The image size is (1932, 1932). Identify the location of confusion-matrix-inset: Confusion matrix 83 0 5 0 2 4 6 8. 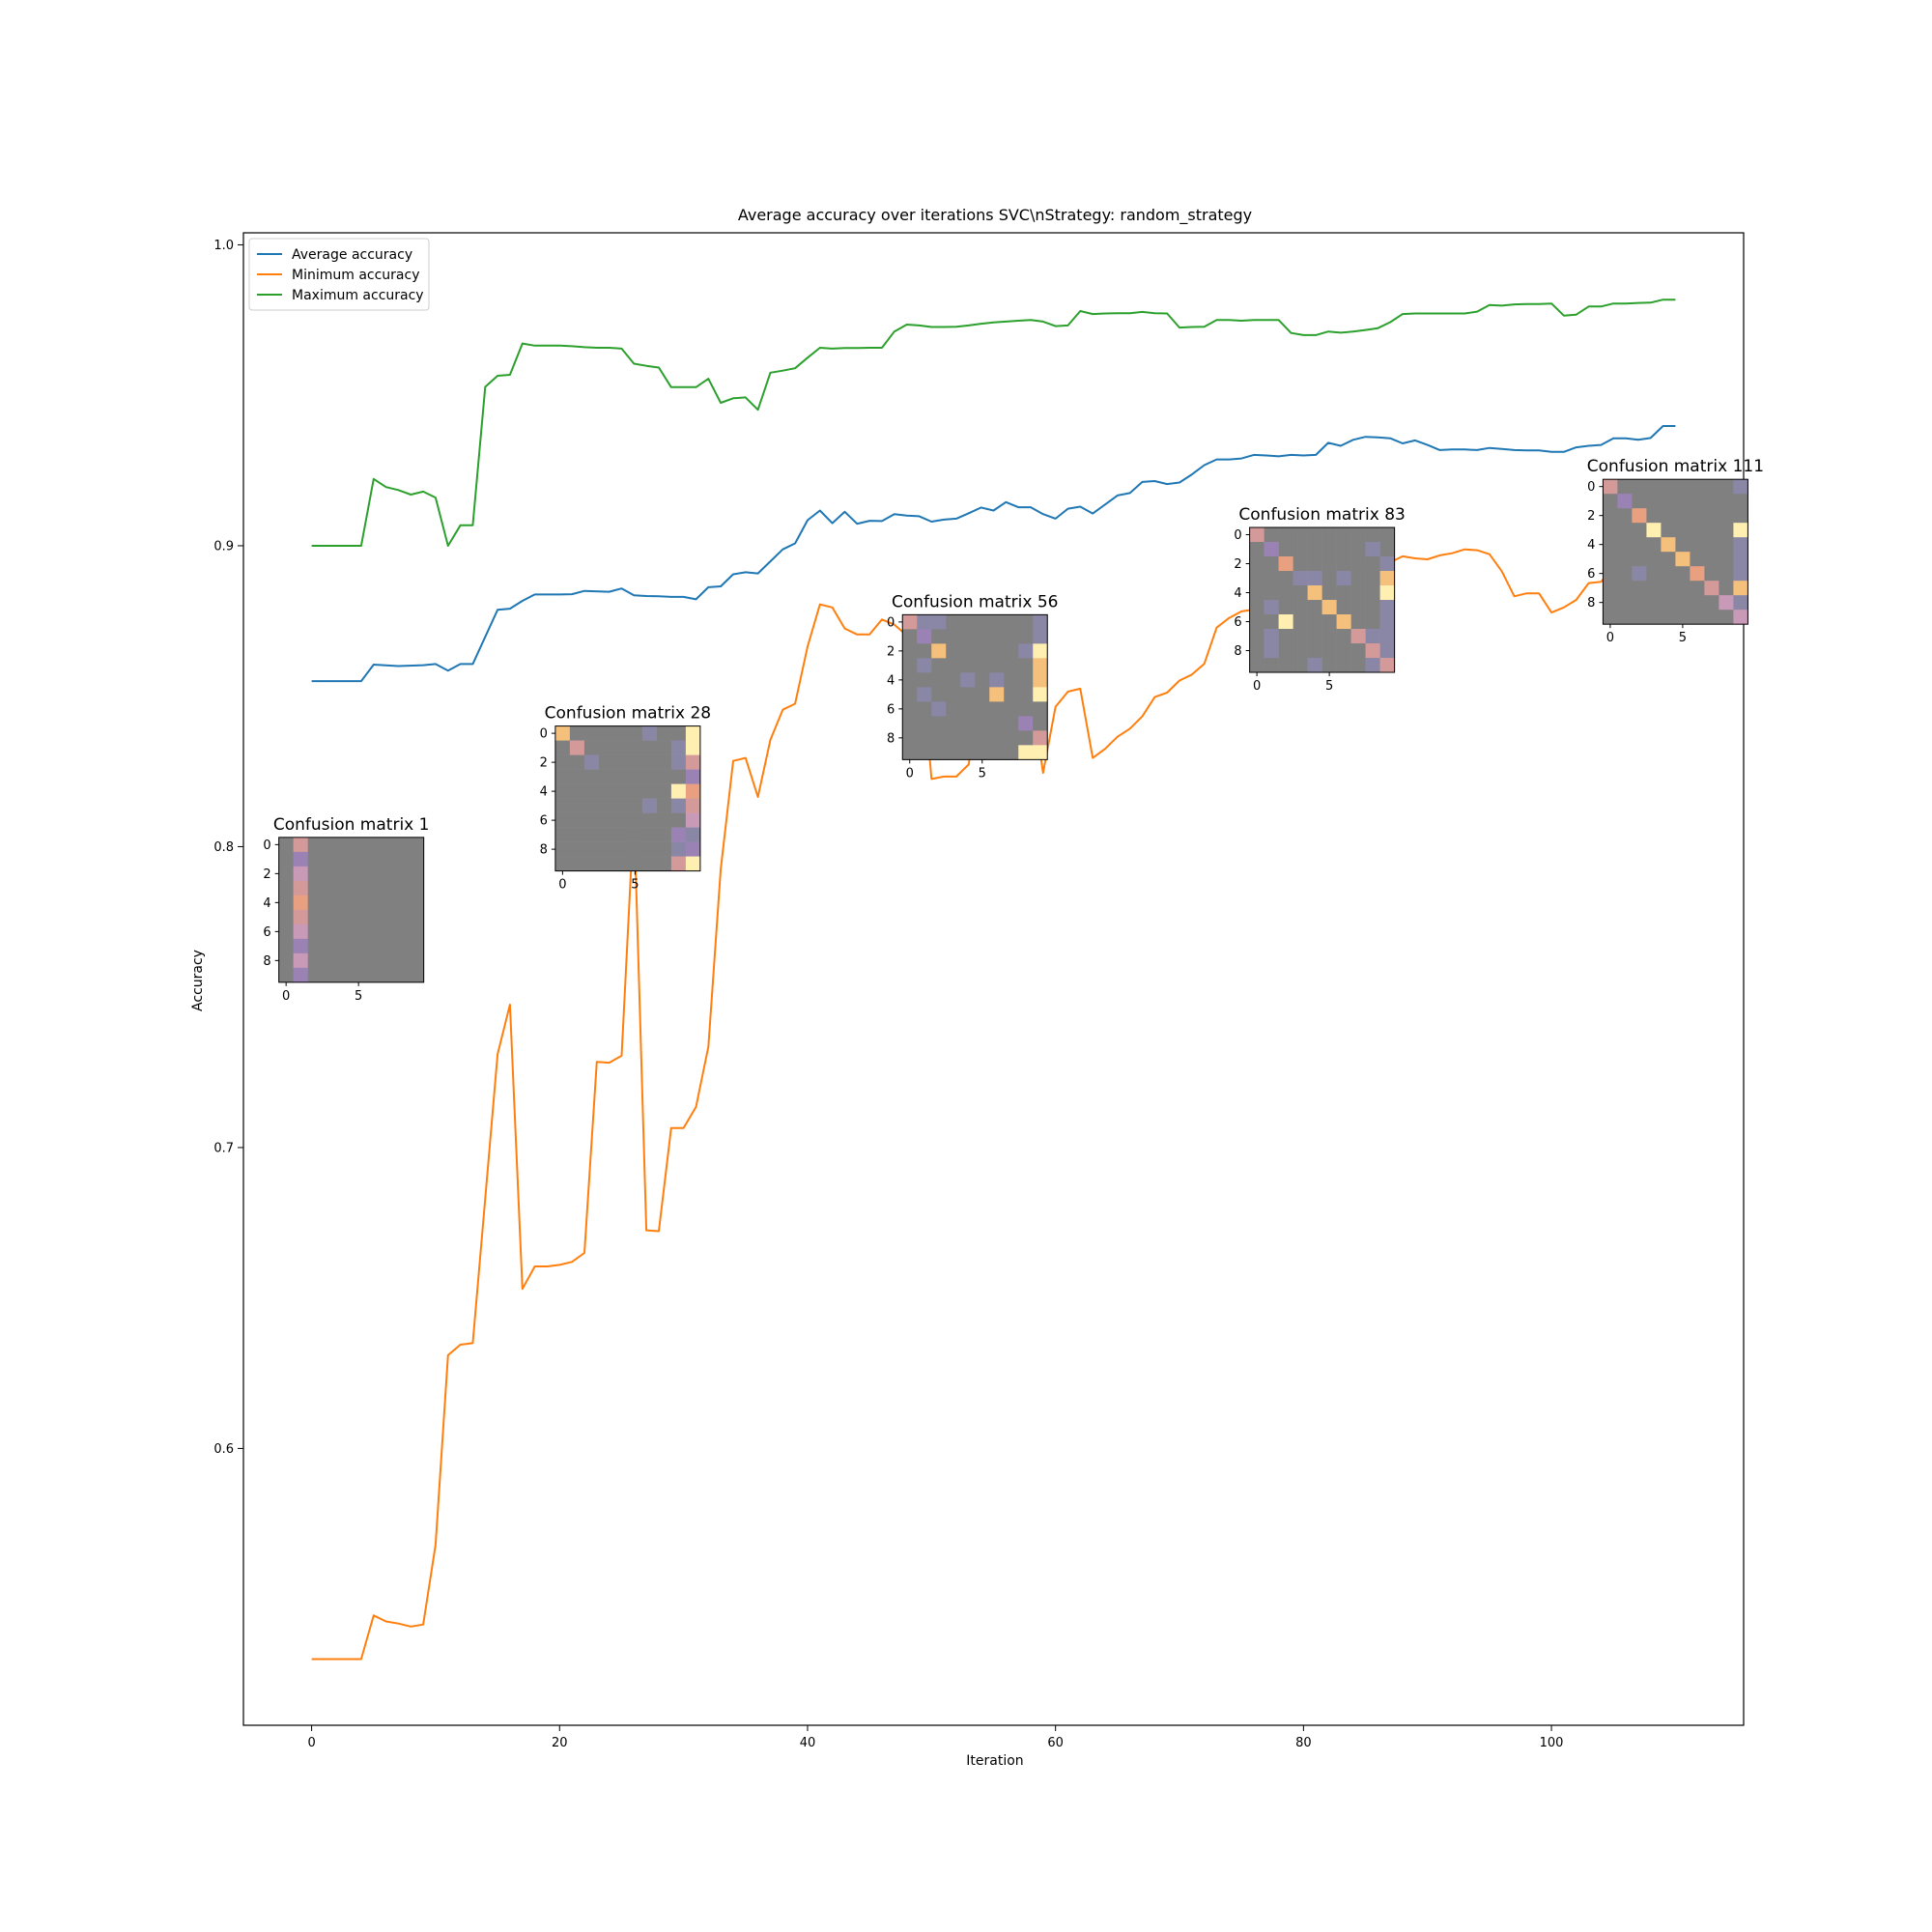
(1319, 599).